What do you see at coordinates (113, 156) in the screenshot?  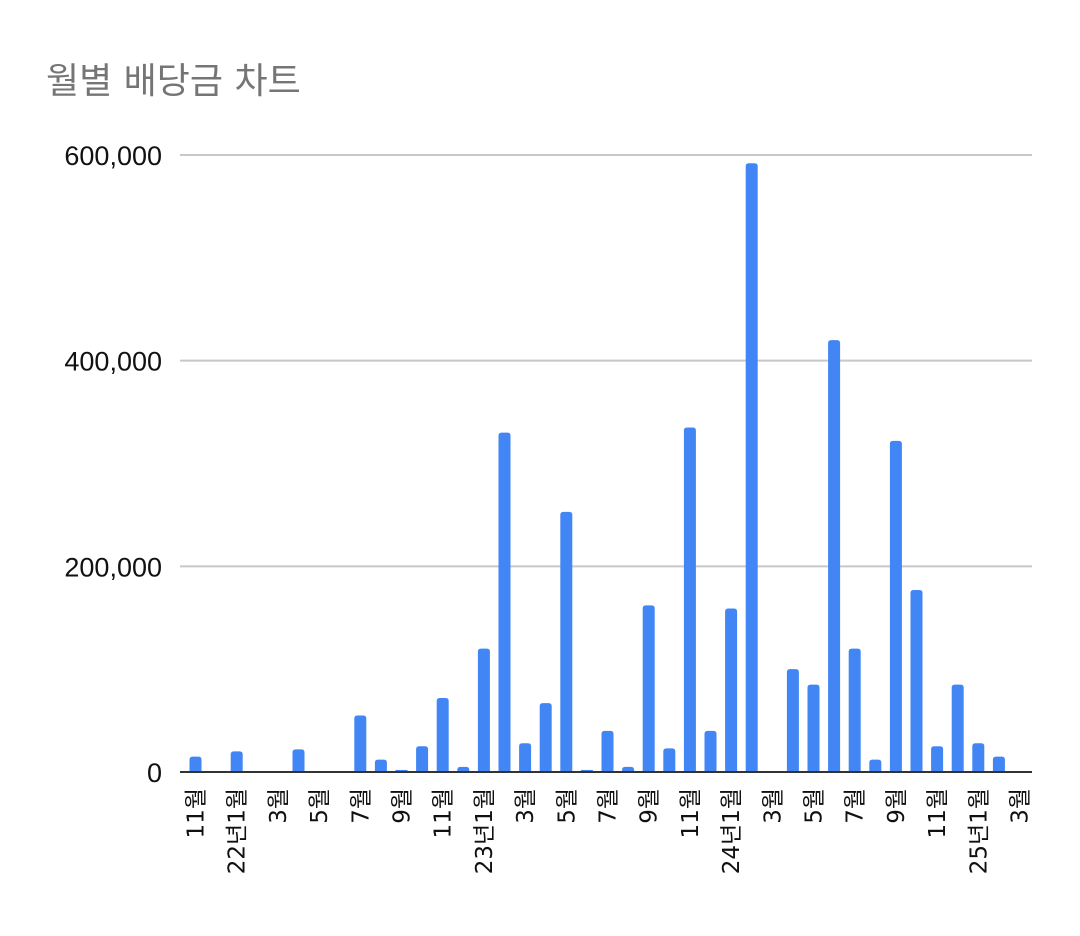 I see `y-tick-label: 600,000` at bounding box center [113, 156].